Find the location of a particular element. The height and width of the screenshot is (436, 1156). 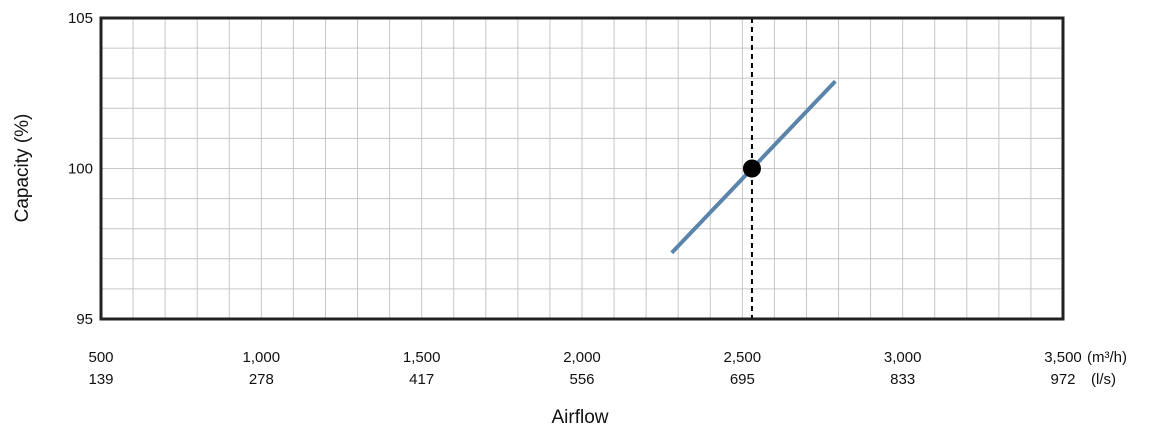

x-tick-label-secondary: 833 is located at coordinates (902, 379).